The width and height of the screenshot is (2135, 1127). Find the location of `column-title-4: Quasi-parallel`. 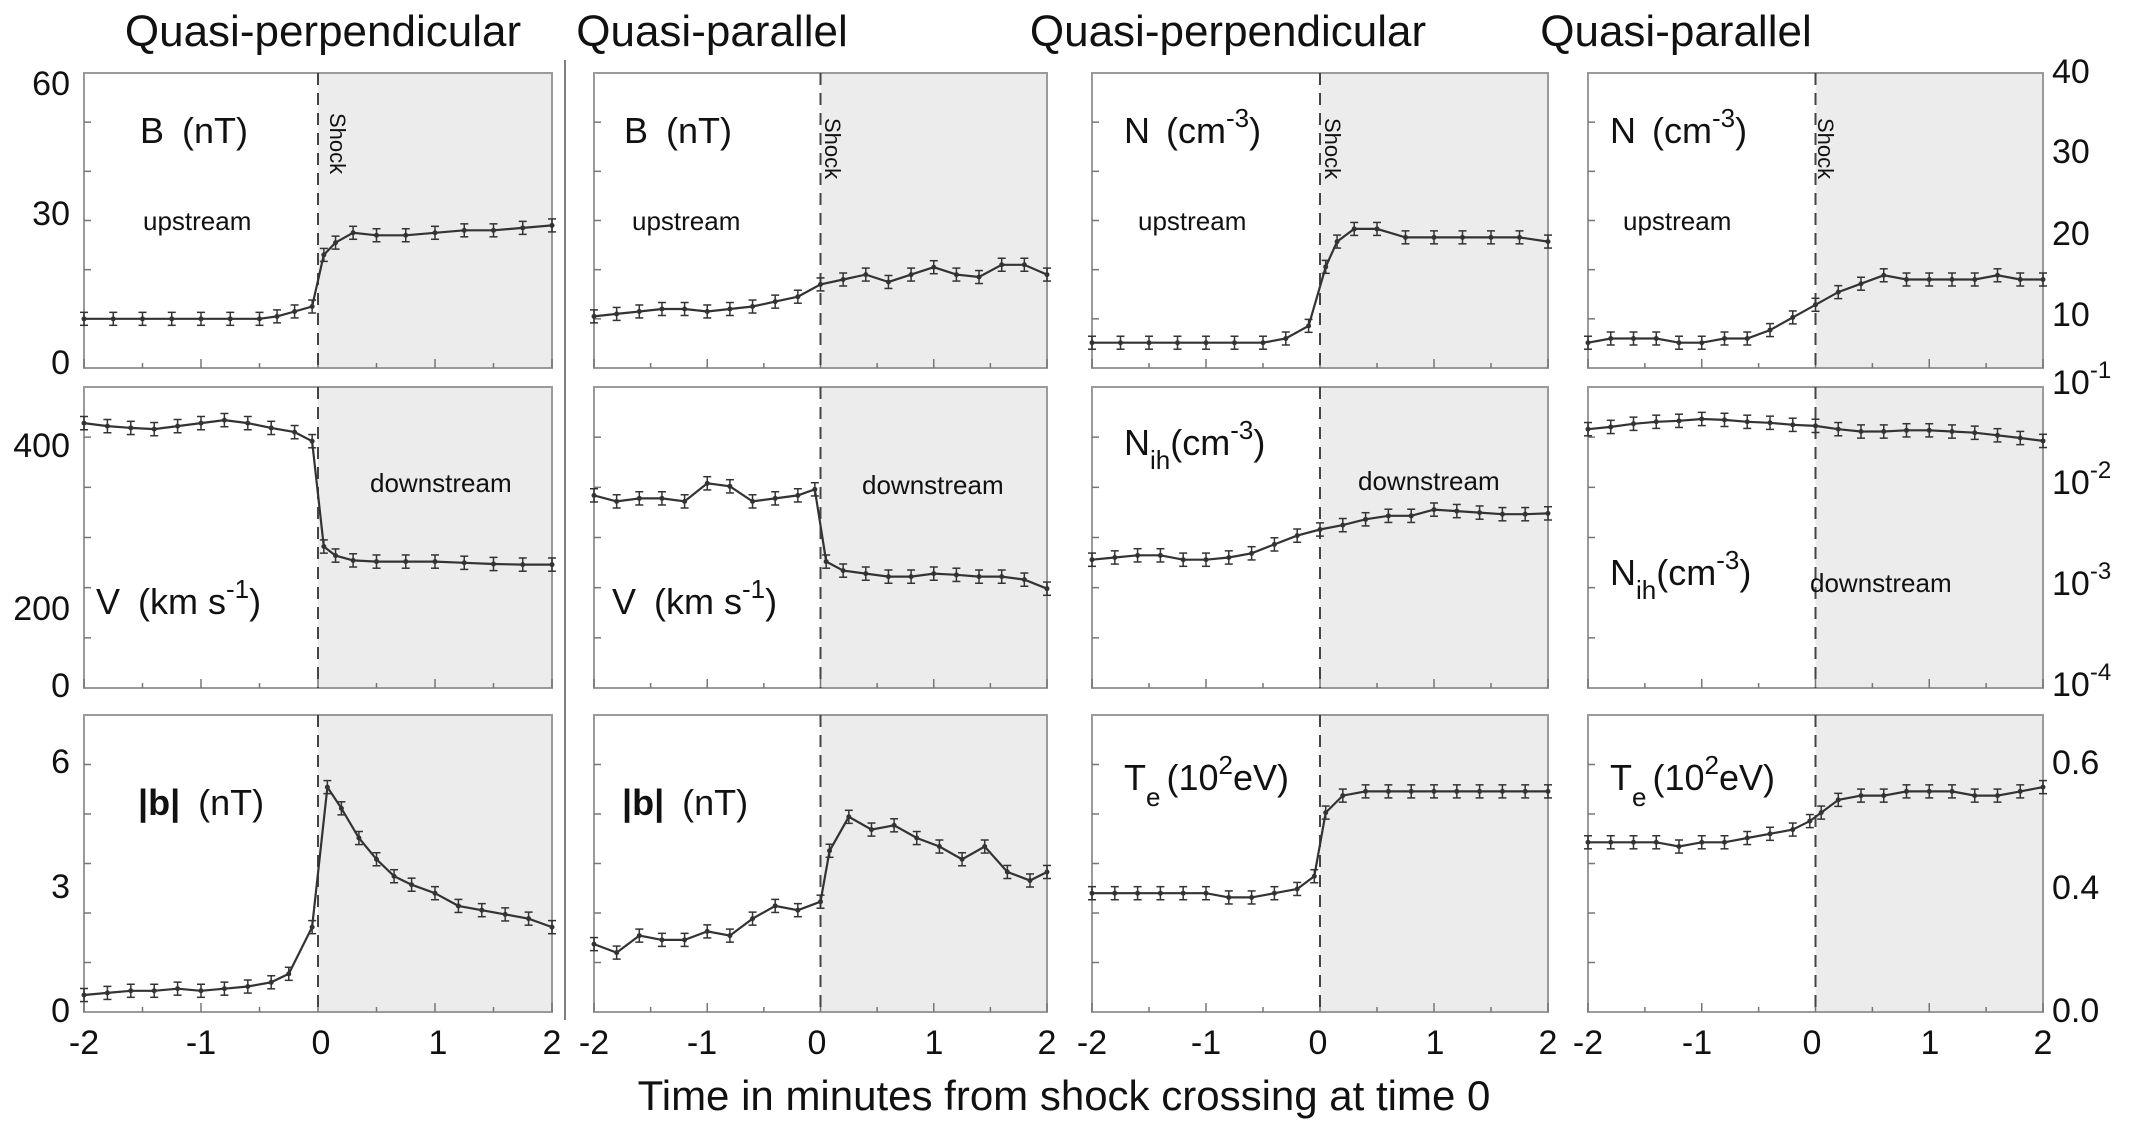

column-title-4: Quasi-parallel is located at coordinates (1675, 31).